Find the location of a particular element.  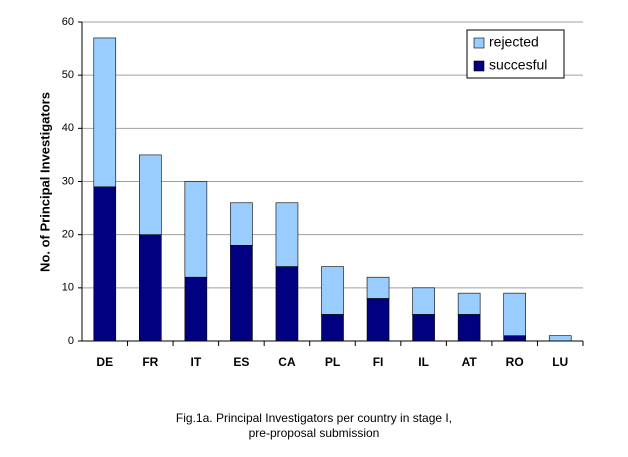

y-tick-label: 40 is located at coordinates (68, 128).